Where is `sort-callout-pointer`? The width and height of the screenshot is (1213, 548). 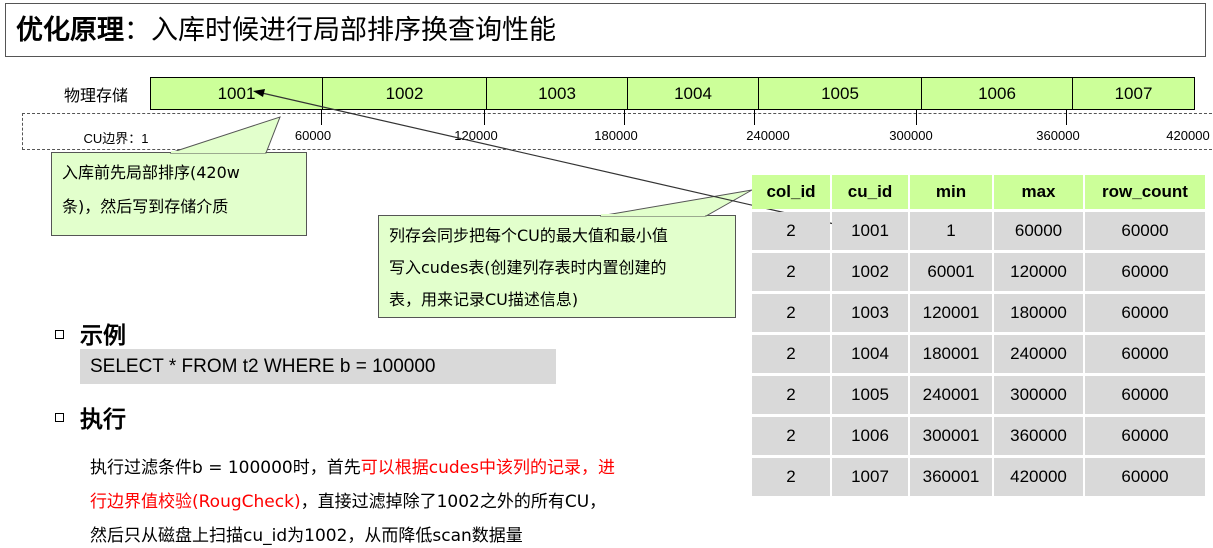
sort-callout-pointer is located at coordinates (225, 135).